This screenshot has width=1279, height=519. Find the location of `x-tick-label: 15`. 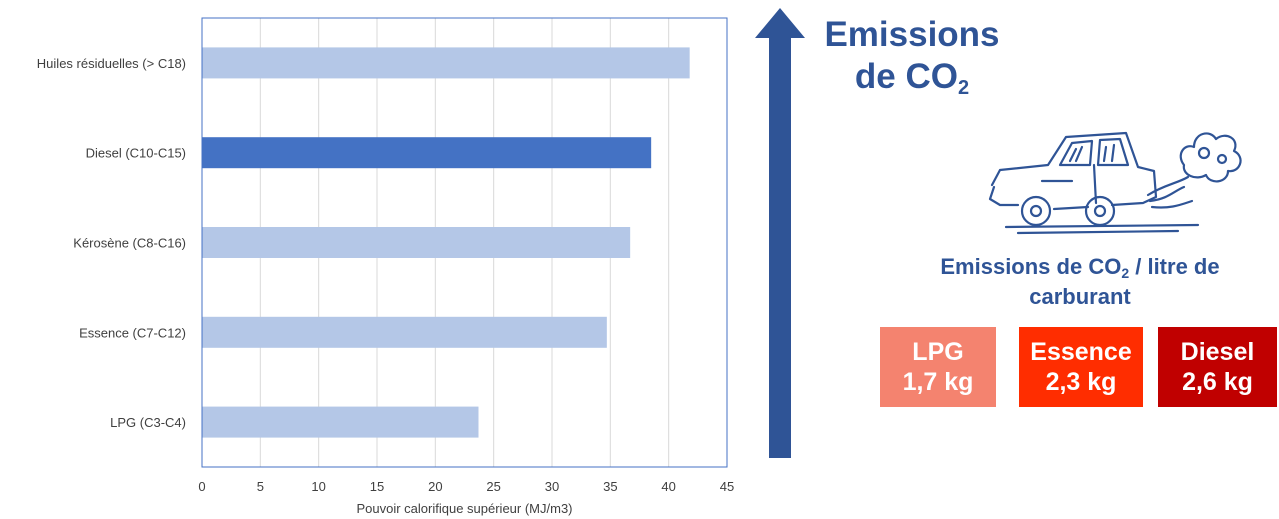

x-tick-label: 15 is located at coordinates (377, 486).